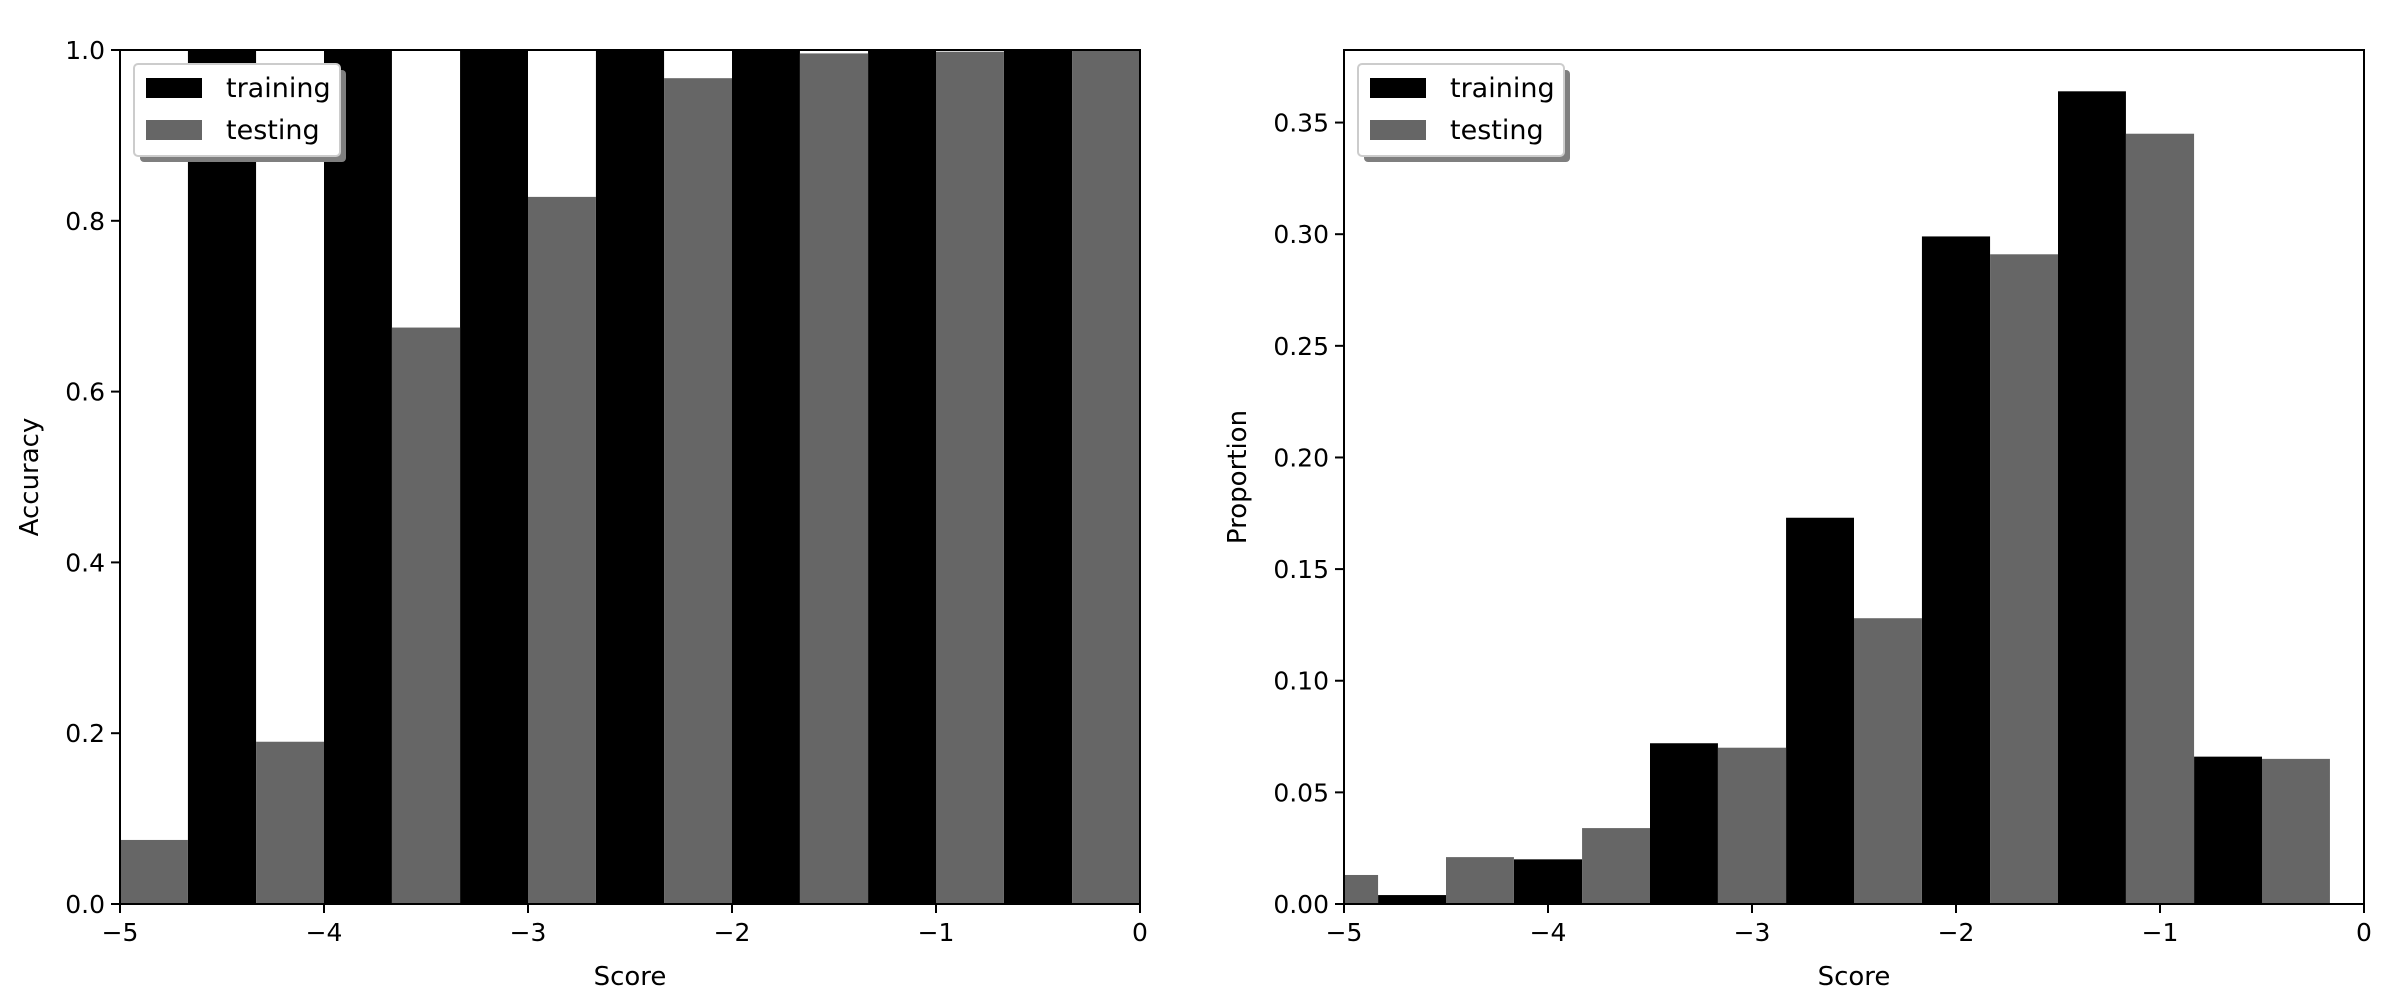 This screenshot has height=1000, width=2400. I want to click on accuracy-x-tick-label: −4, so click(324, 932).